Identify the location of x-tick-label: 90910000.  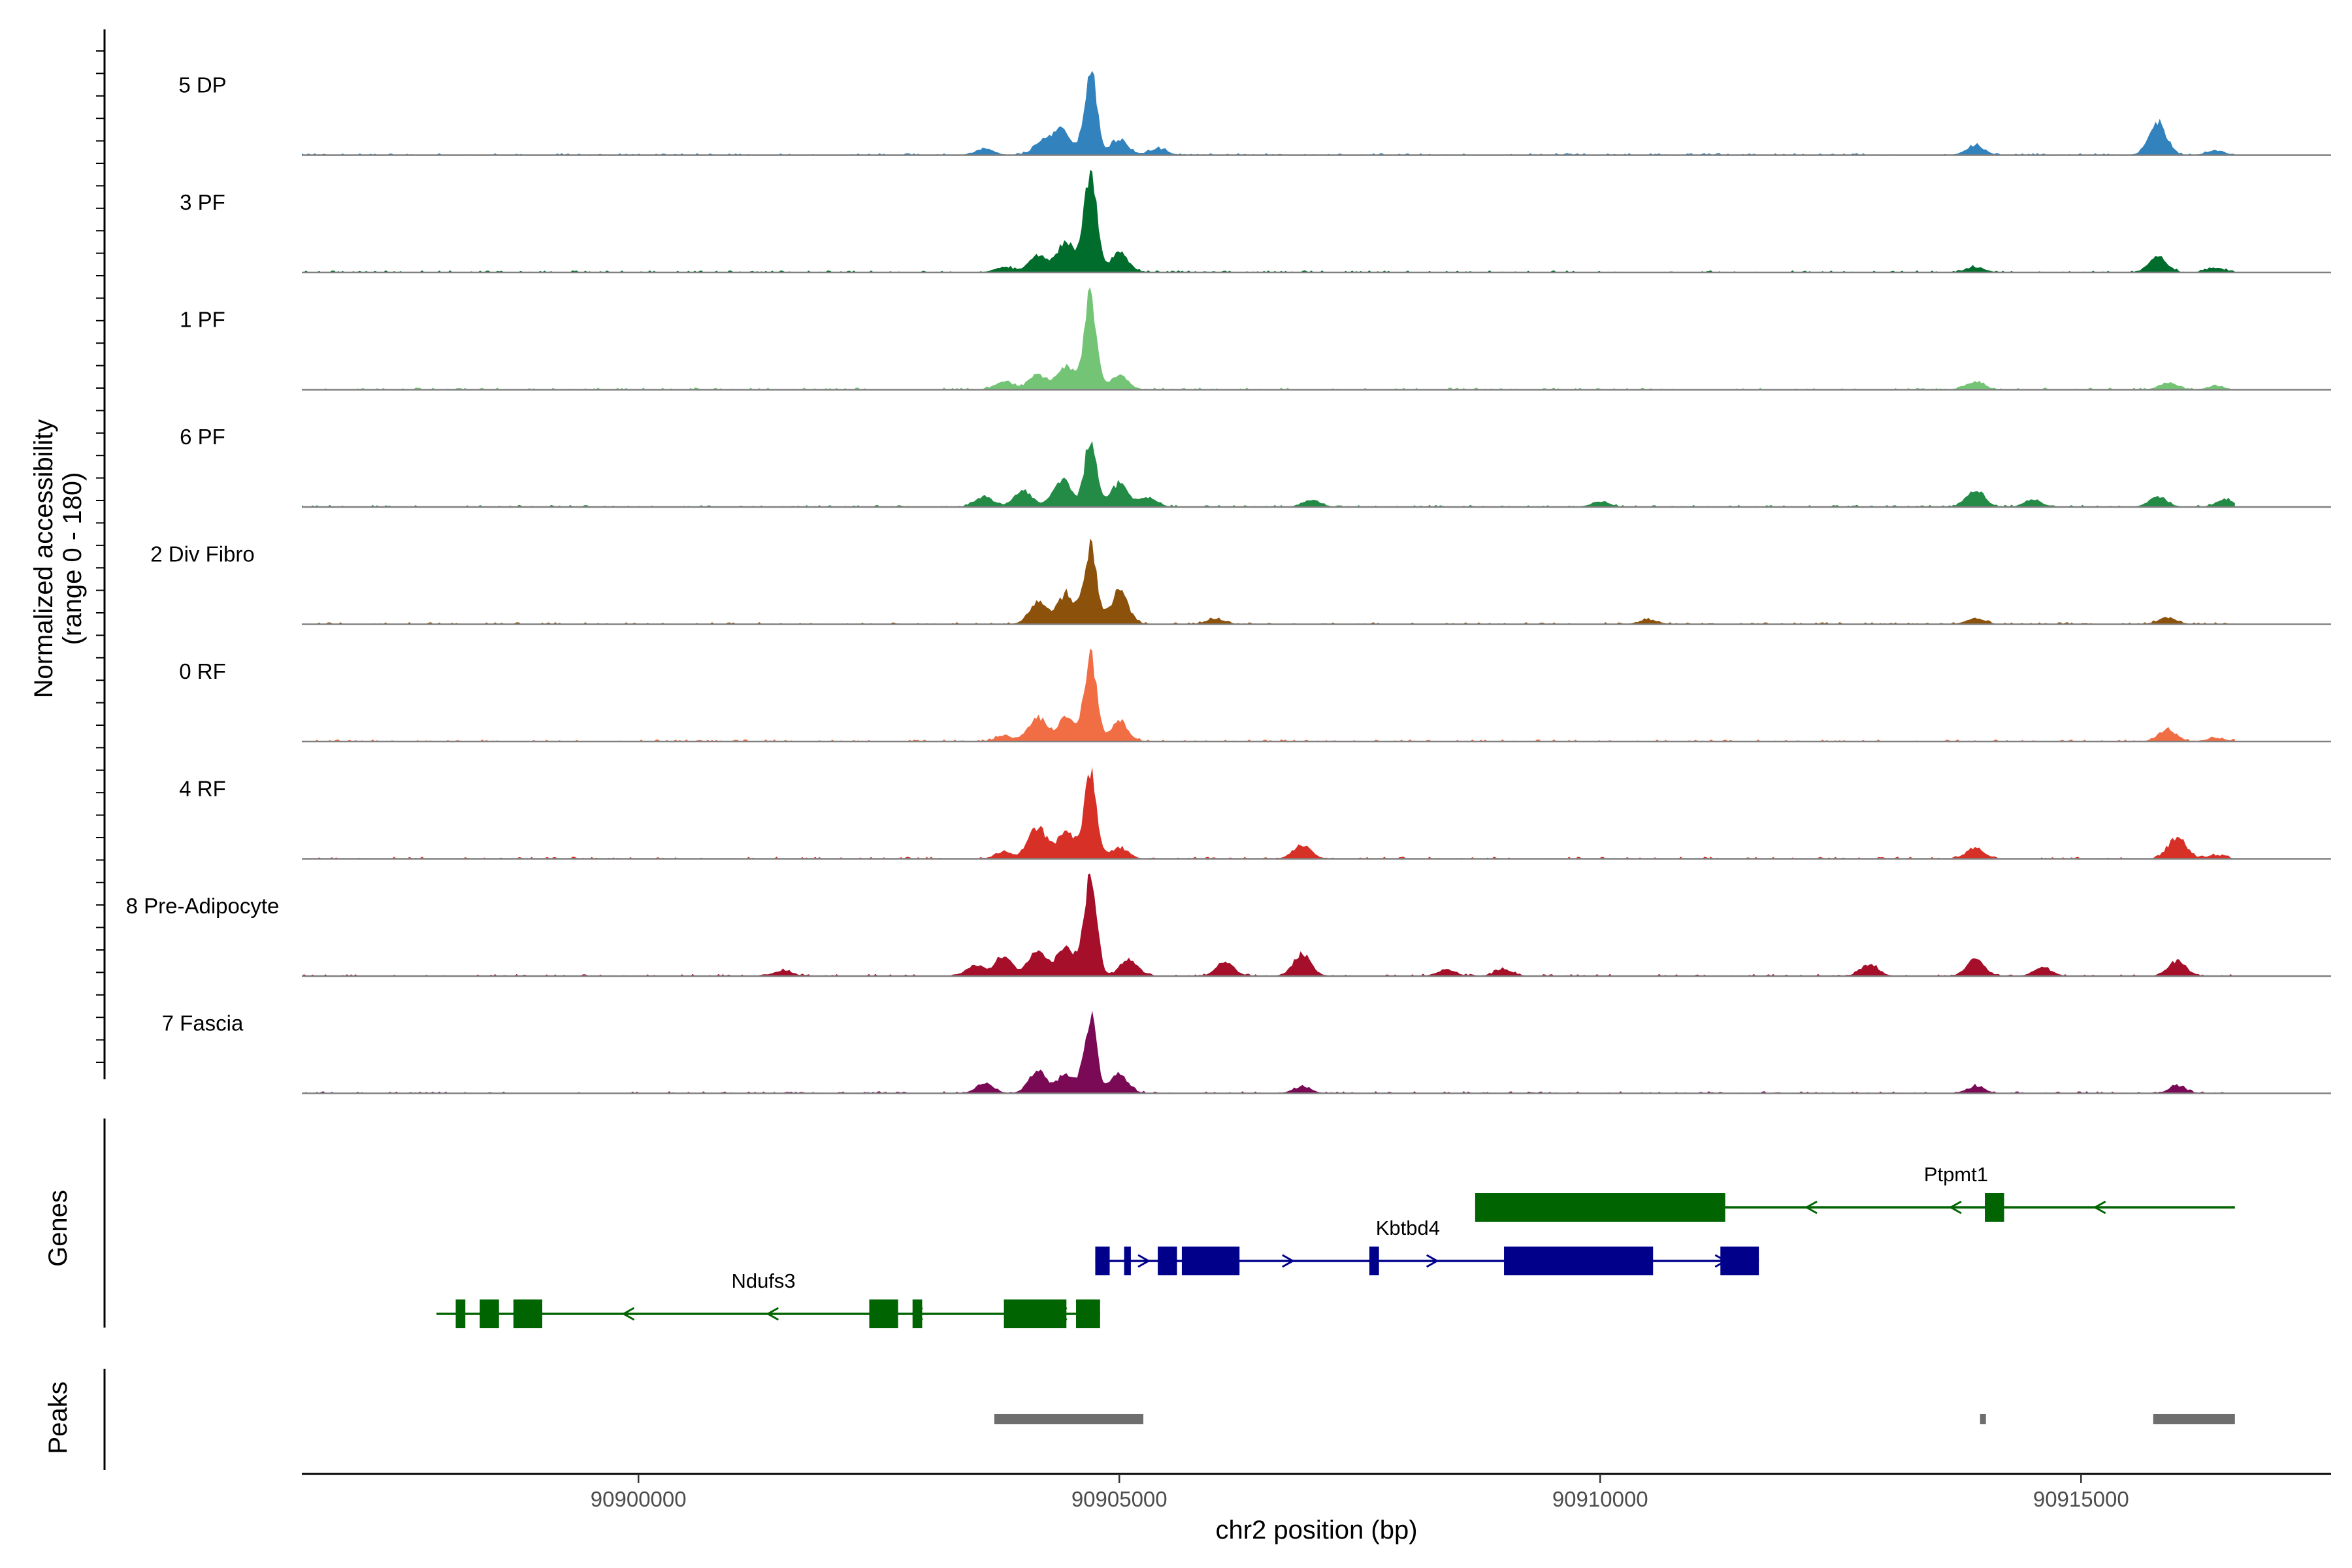
(1600, 1499).